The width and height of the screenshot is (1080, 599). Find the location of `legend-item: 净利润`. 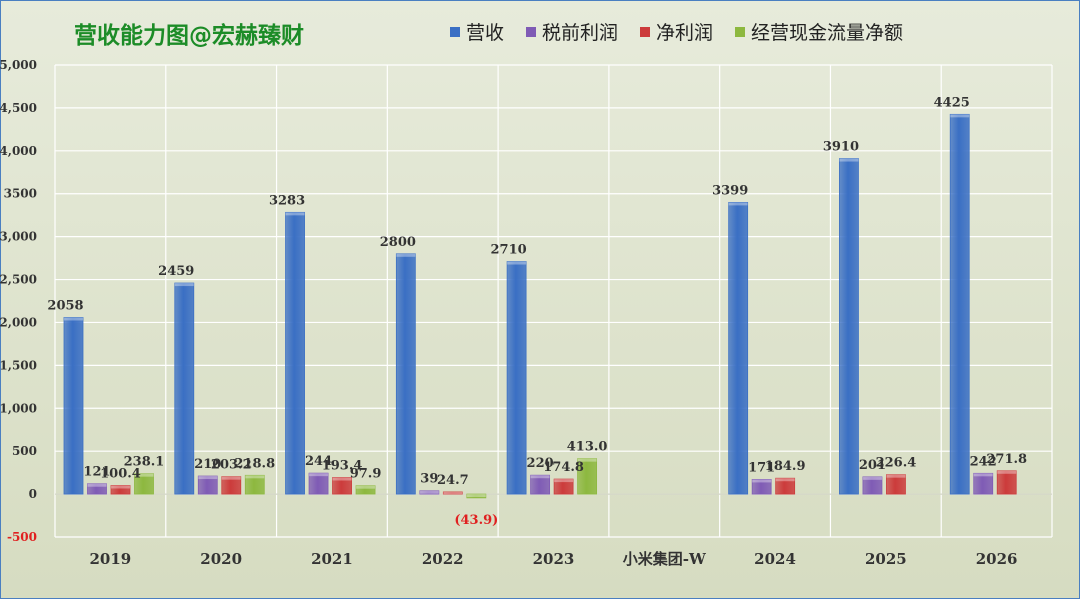

legend-item: 净利润 is located at coordinates (676, 31).